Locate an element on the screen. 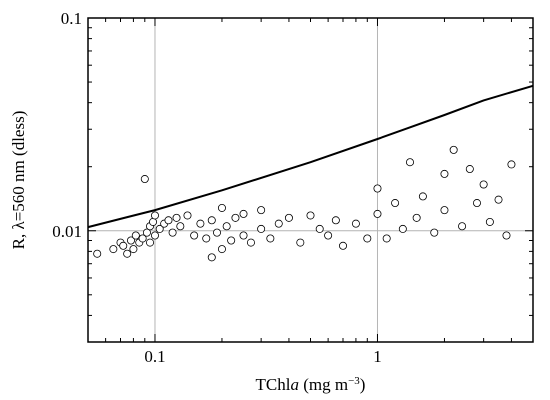 This screenshot has height=400, width=550. x-axis-label-exponent: −3 is located at coordinates (354, 381).